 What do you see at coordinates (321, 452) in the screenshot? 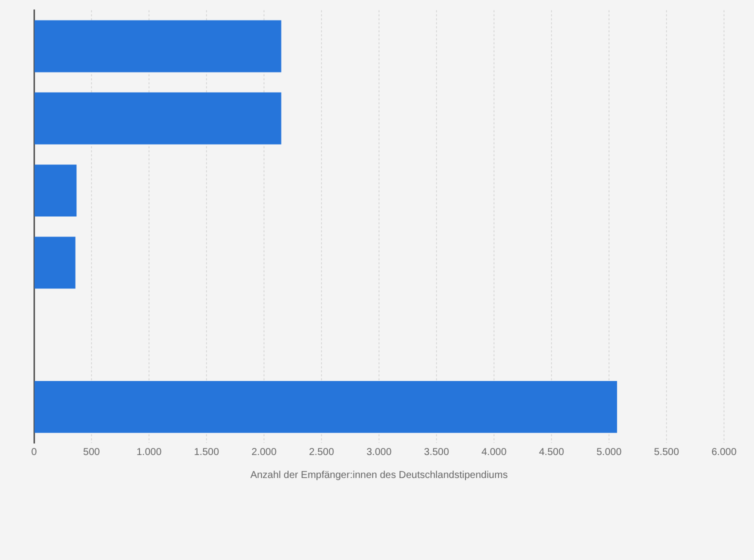
I see `x-tick-label: 2.500` at bounding box center [321, 452].